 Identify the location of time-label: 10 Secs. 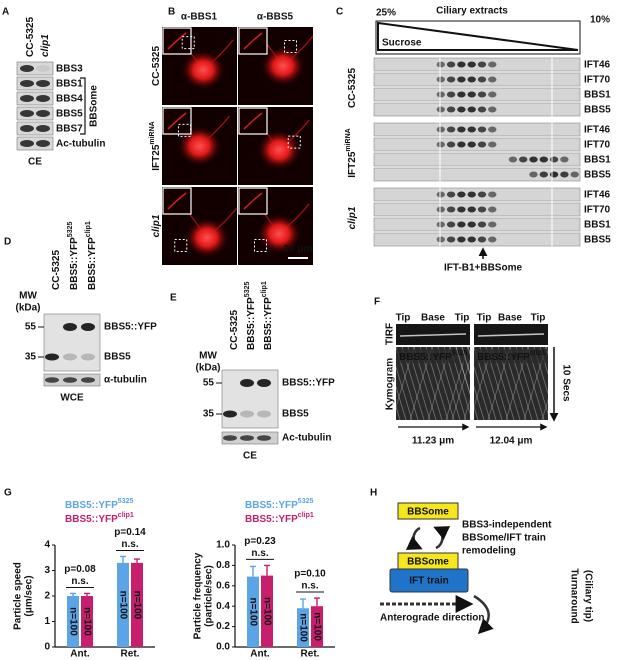
(565, 383).